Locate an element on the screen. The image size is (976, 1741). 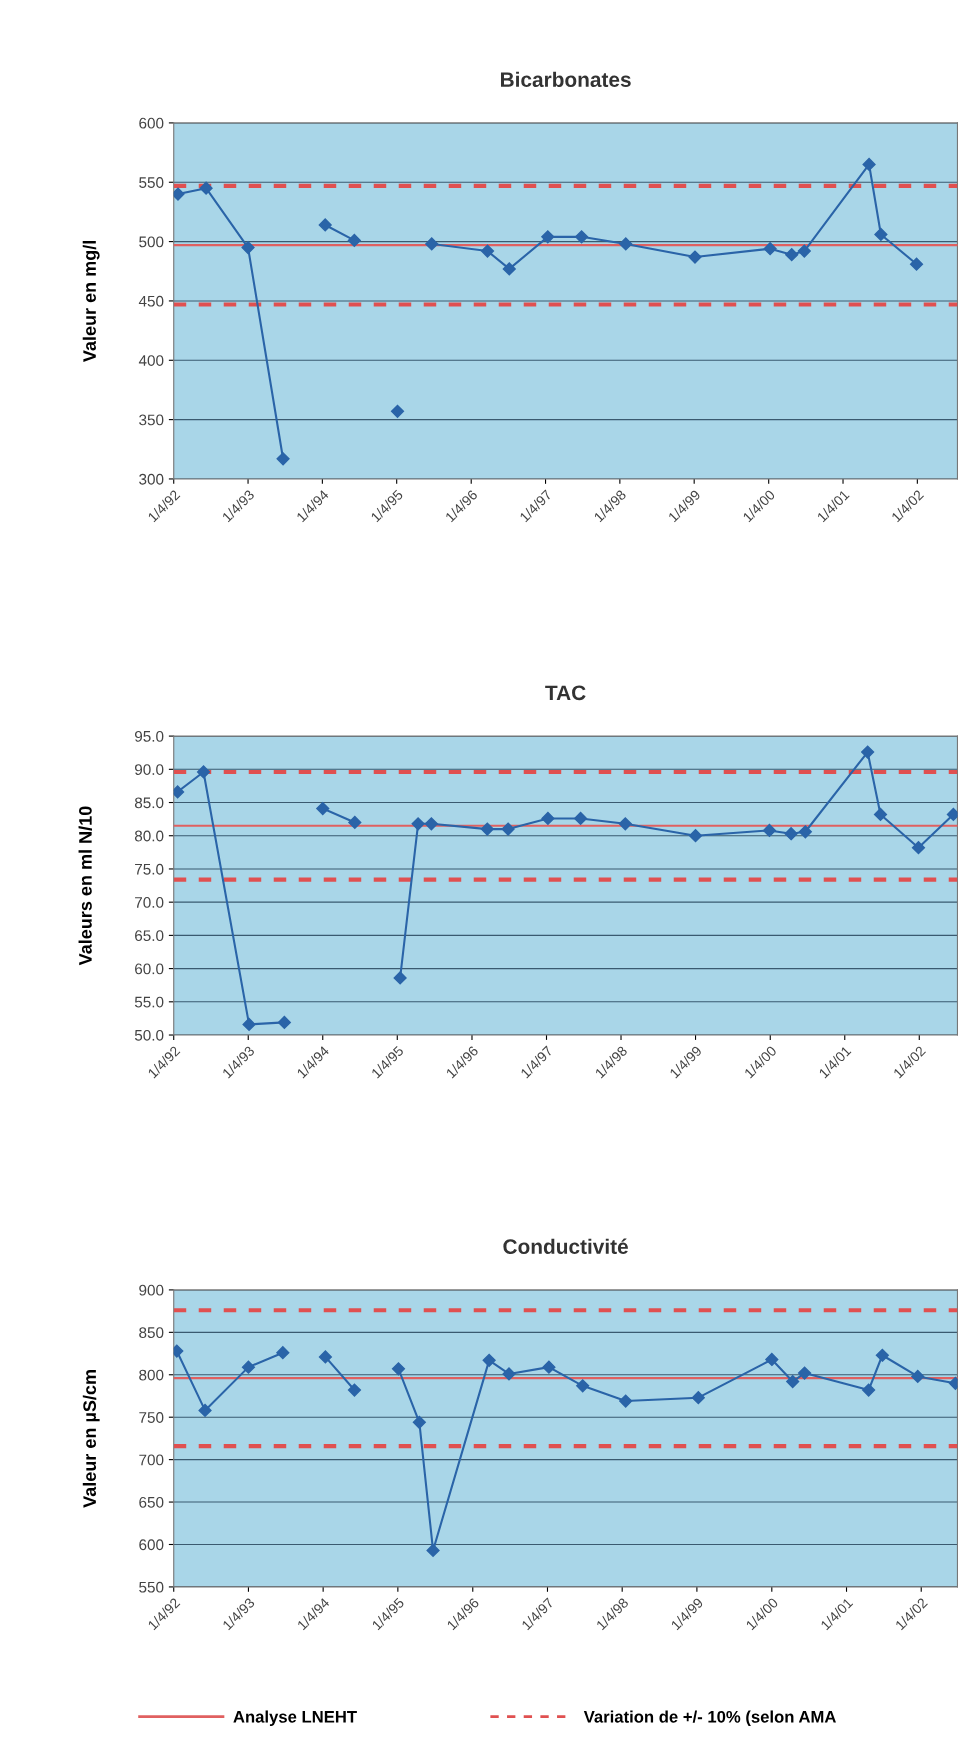
y-tick-label: 650 is located at coordinates (151, 1502).